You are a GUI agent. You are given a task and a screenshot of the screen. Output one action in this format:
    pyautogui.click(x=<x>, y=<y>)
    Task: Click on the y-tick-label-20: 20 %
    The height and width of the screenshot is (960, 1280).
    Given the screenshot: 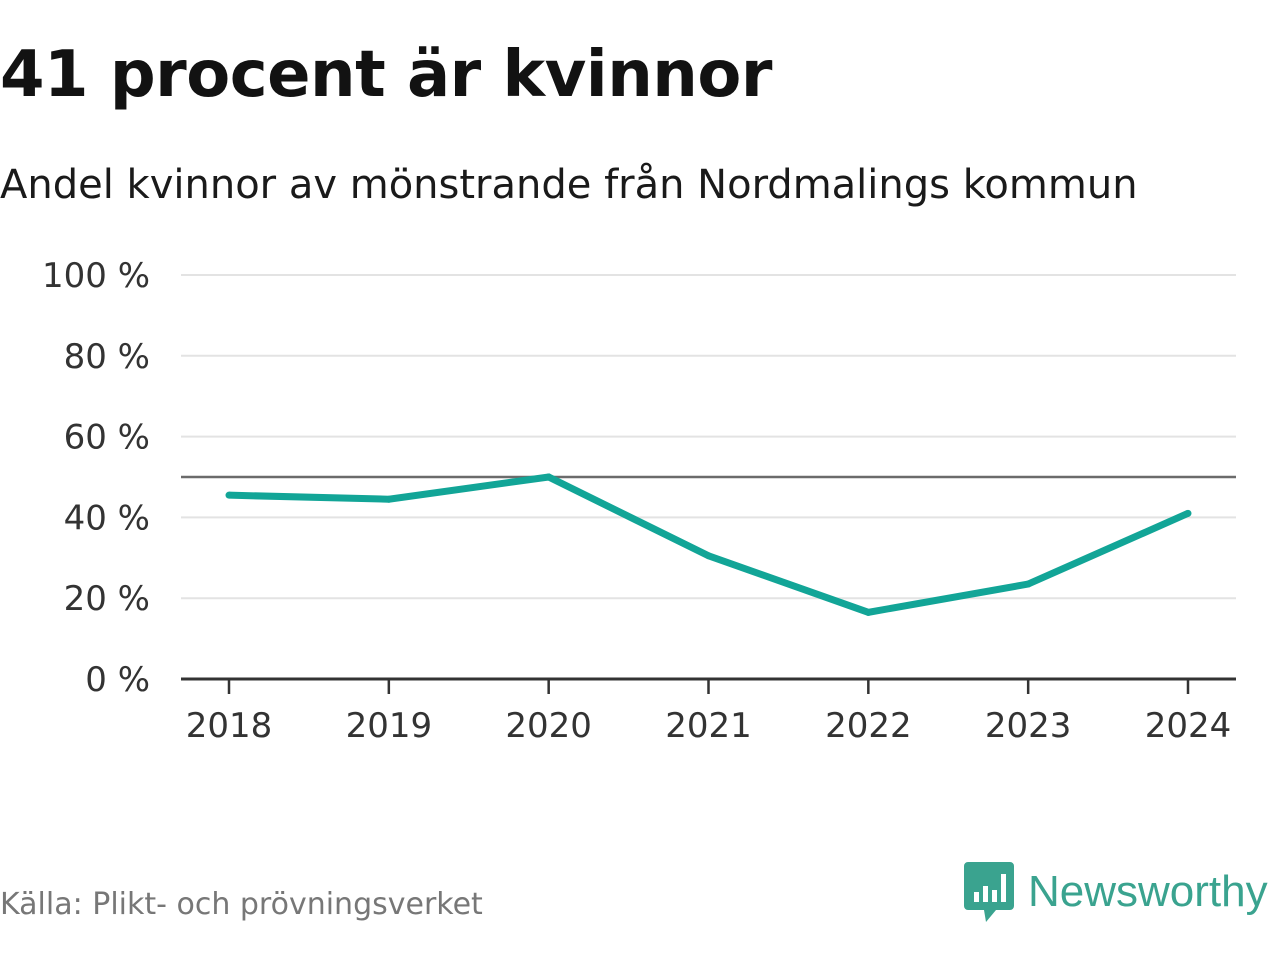 What is the action you would take?
    pyautogui.click(x=107, y=599)
    